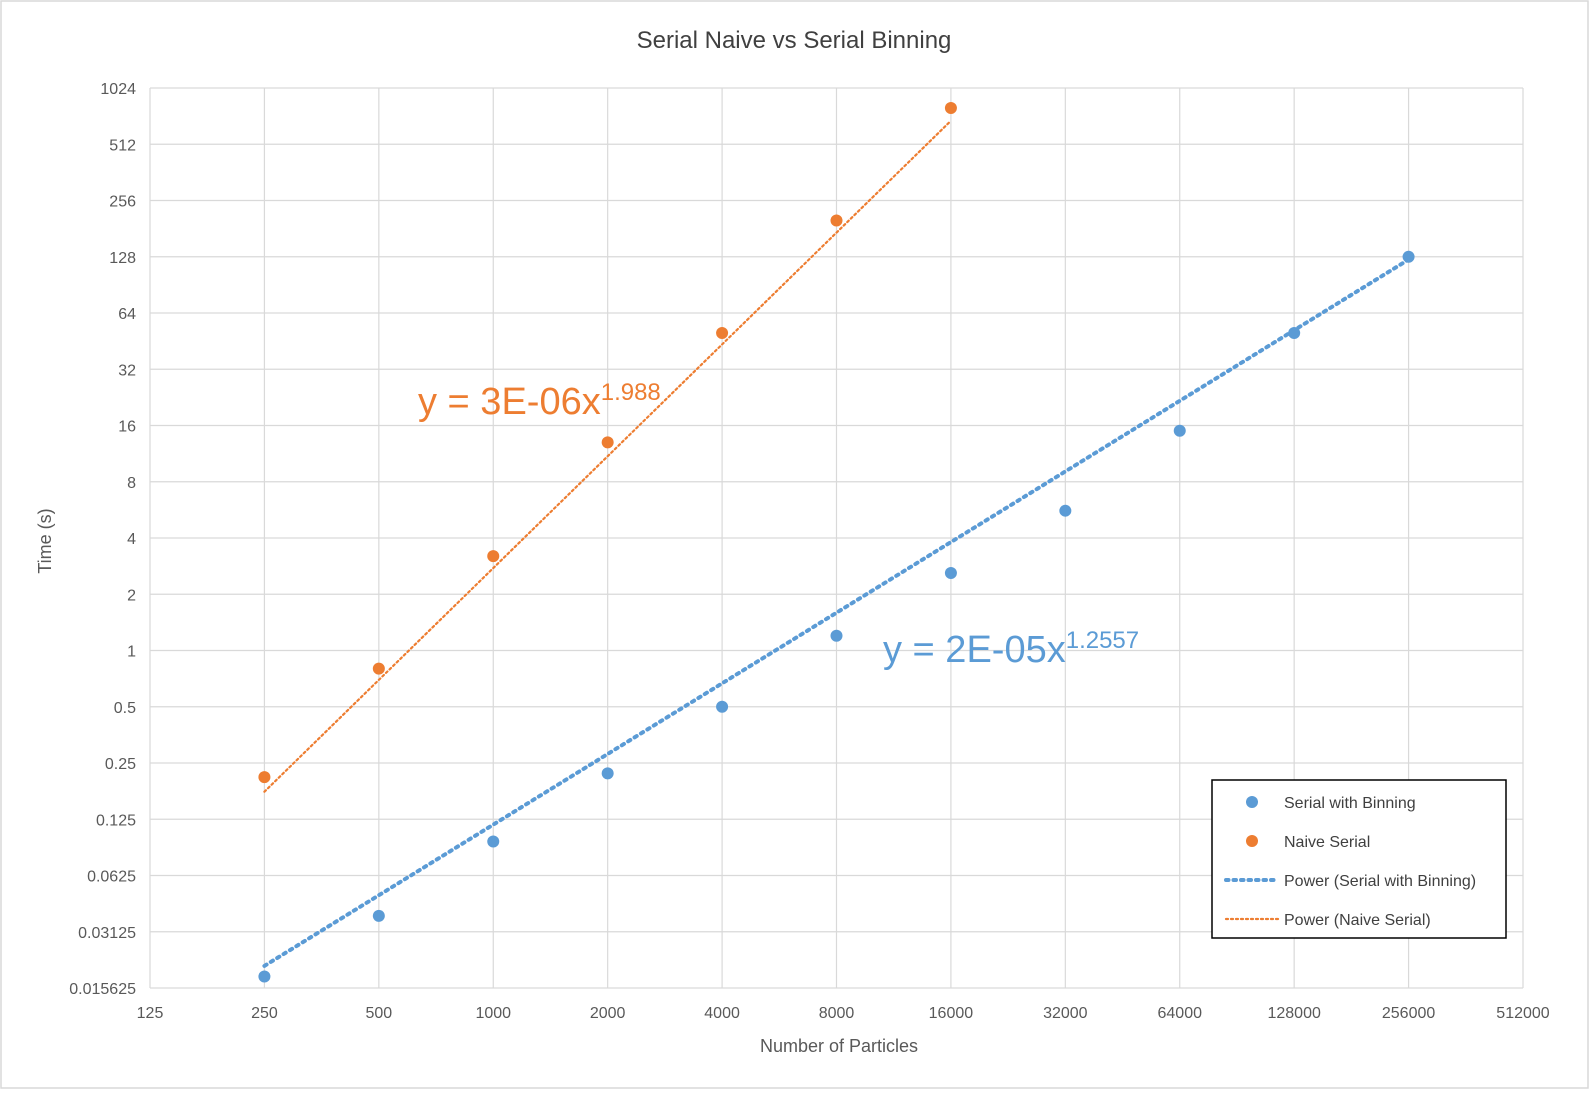 Image resolution: width=1589 pixels, height=1094 pixels. I want to click on equation-exponent: 1.2557, so click(1102, 640).